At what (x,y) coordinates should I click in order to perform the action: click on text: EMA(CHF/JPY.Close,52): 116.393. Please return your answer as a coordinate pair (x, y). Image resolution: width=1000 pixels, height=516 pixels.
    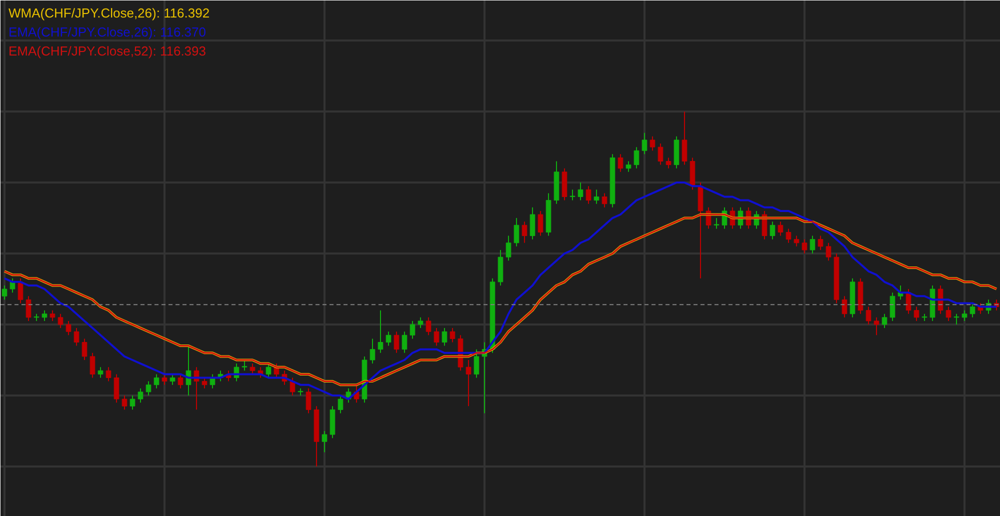
    Looking at the image, I should click on (107, 51).